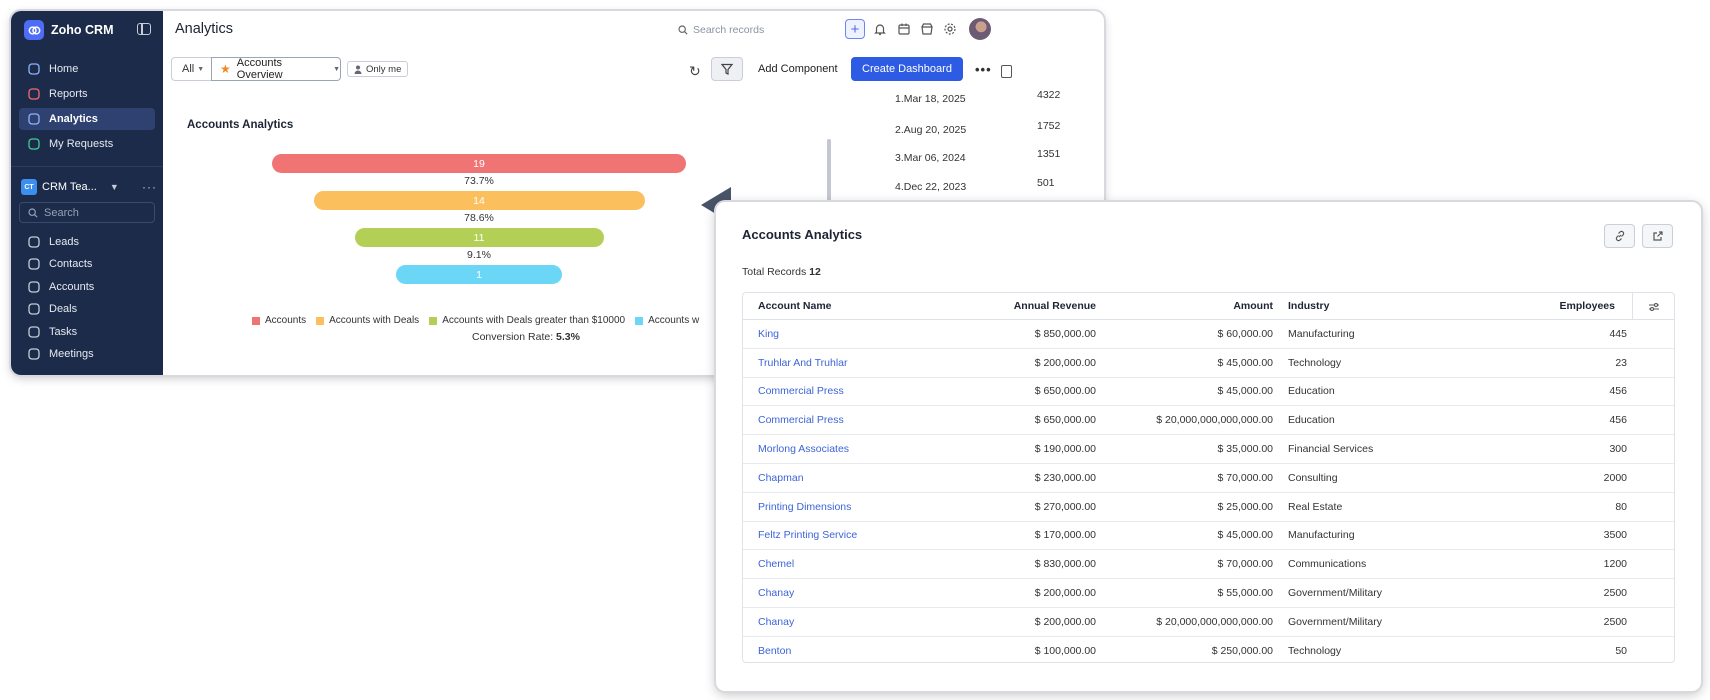 This screenshot has width=1710, height=700. Describe the element at coordinates (1653, 306) in the screenshot. I see `column-settings-button` at that location.